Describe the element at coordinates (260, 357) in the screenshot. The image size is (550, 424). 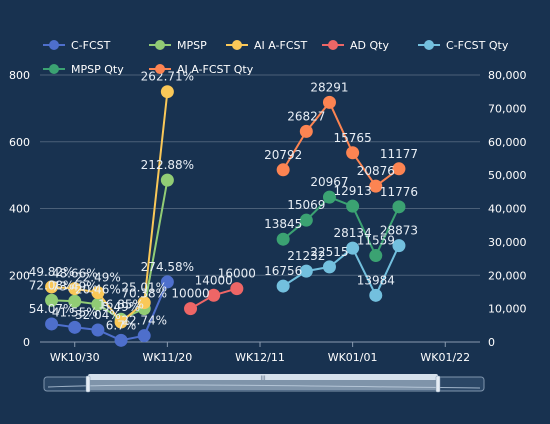
I see `x-axis-tick-label: WK12/11` at that location.